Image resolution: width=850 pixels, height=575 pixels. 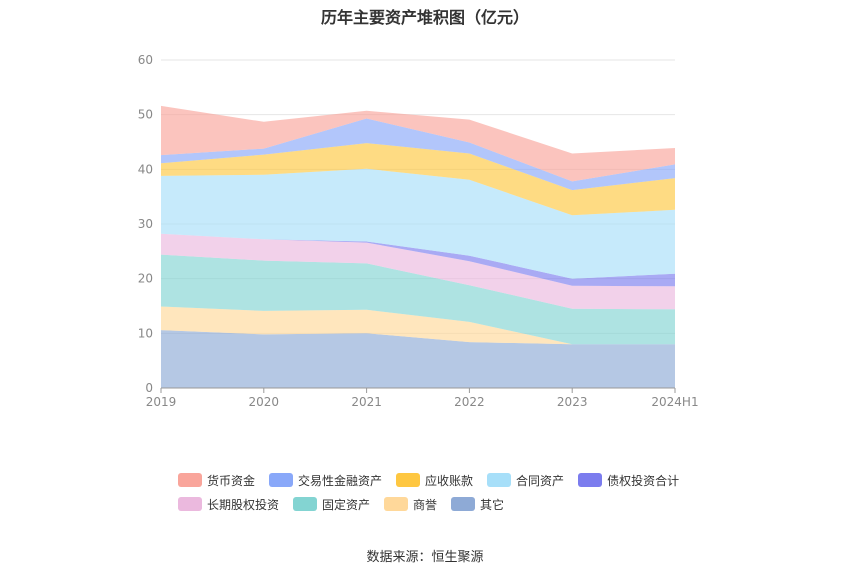 I want to click on x-tick-label: 2024H1, so click(x=674, y=402).